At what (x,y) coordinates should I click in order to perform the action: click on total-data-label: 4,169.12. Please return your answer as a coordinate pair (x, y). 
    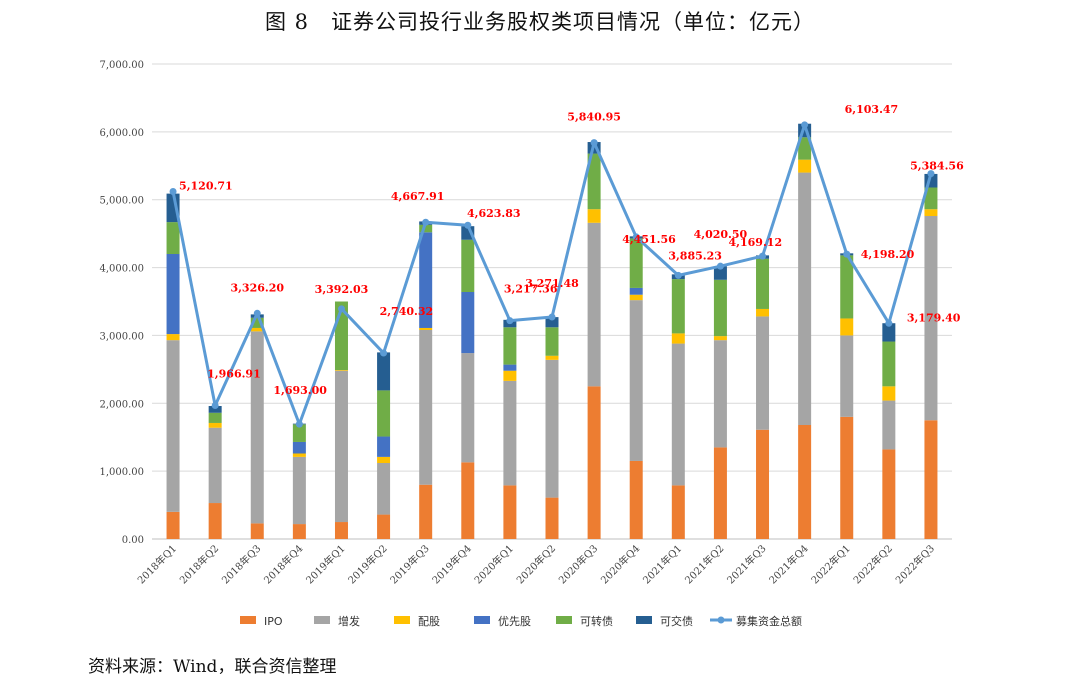
    Looking at the image, I should click on (756, 242).